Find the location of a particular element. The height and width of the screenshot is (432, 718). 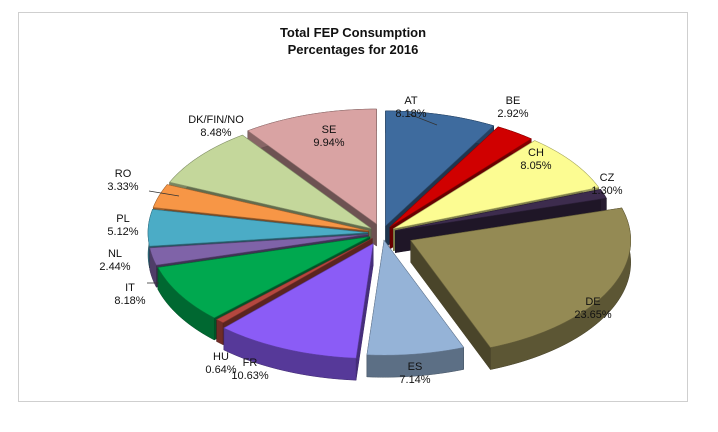

label-it: IT is located at coordinates (130, 288).